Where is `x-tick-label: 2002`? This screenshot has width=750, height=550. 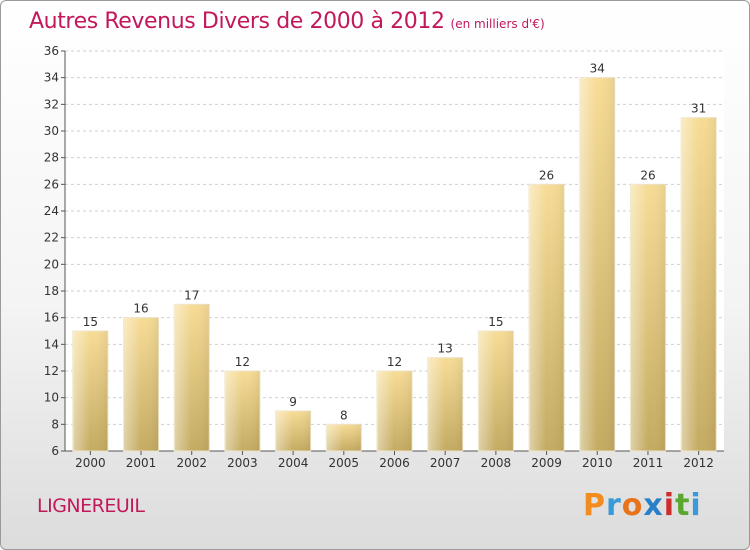
x-tick-label: 2002 is located at coordinates (191, 463).